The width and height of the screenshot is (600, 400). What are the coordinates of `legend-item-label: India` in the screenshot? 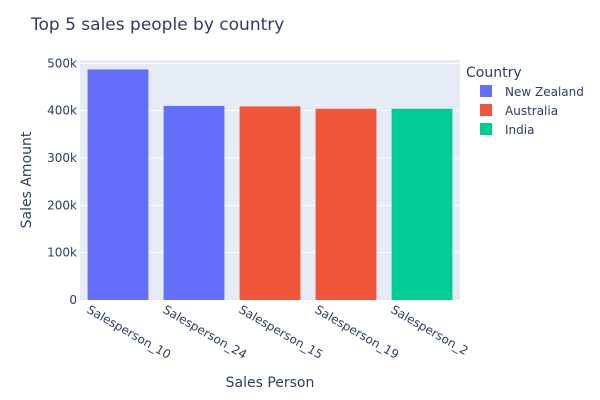 It's located at (519, 130).